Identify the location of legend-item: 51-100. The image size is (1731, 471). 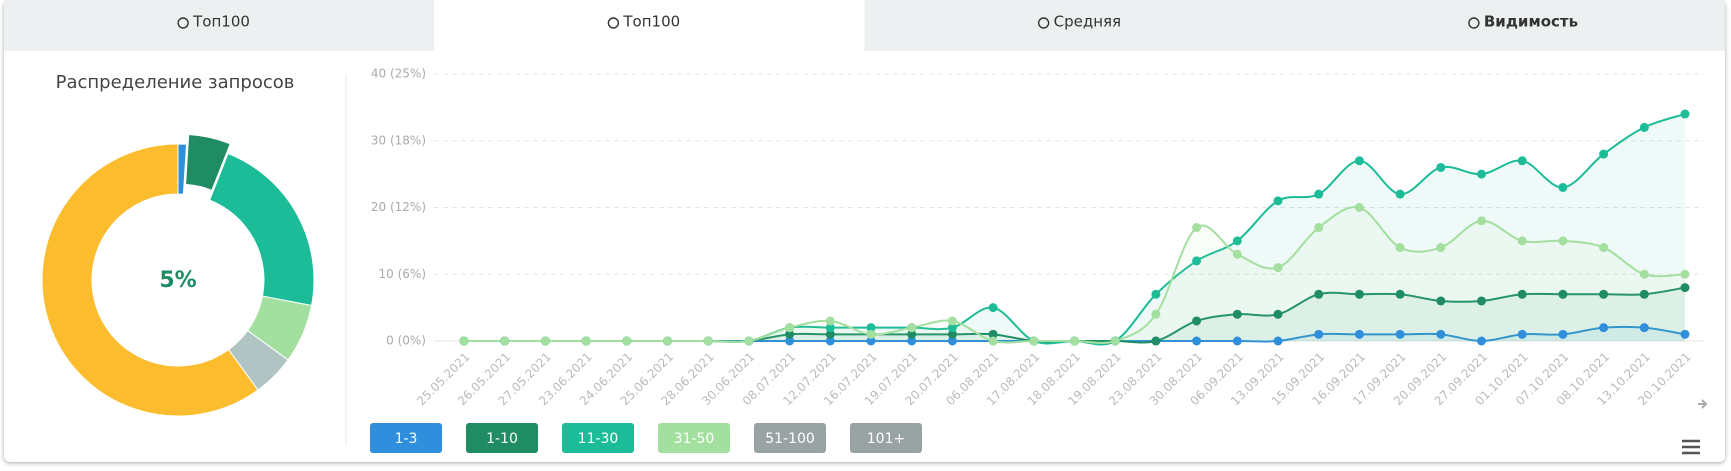
(790, 438).